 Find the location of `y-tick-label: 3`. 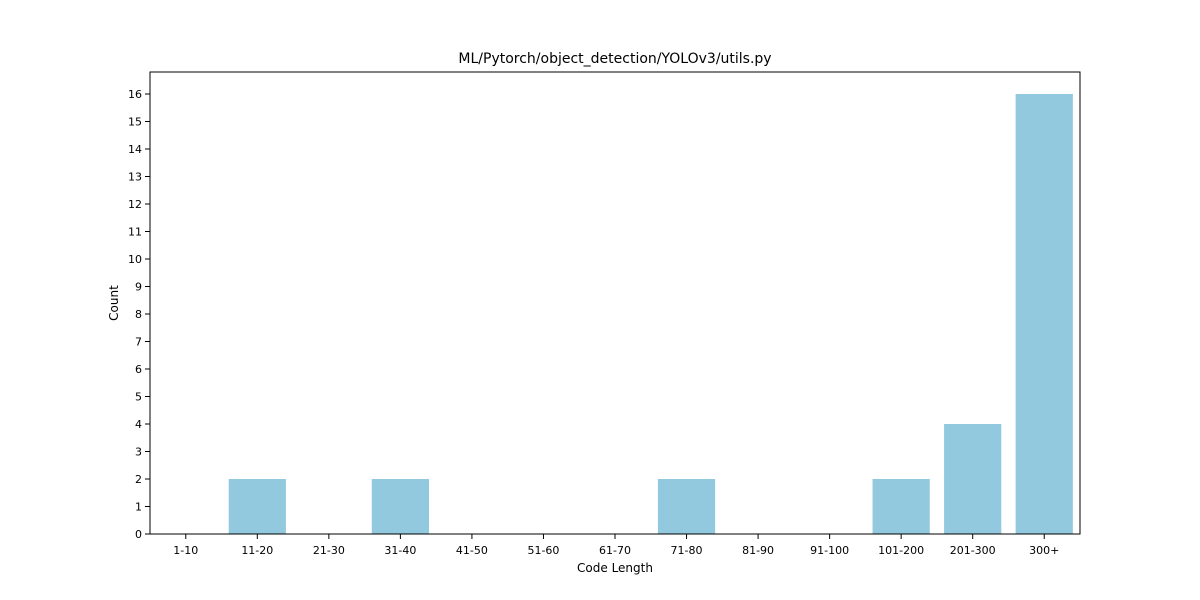

y-tick-label: 3 is located at coordinates (138, 452).